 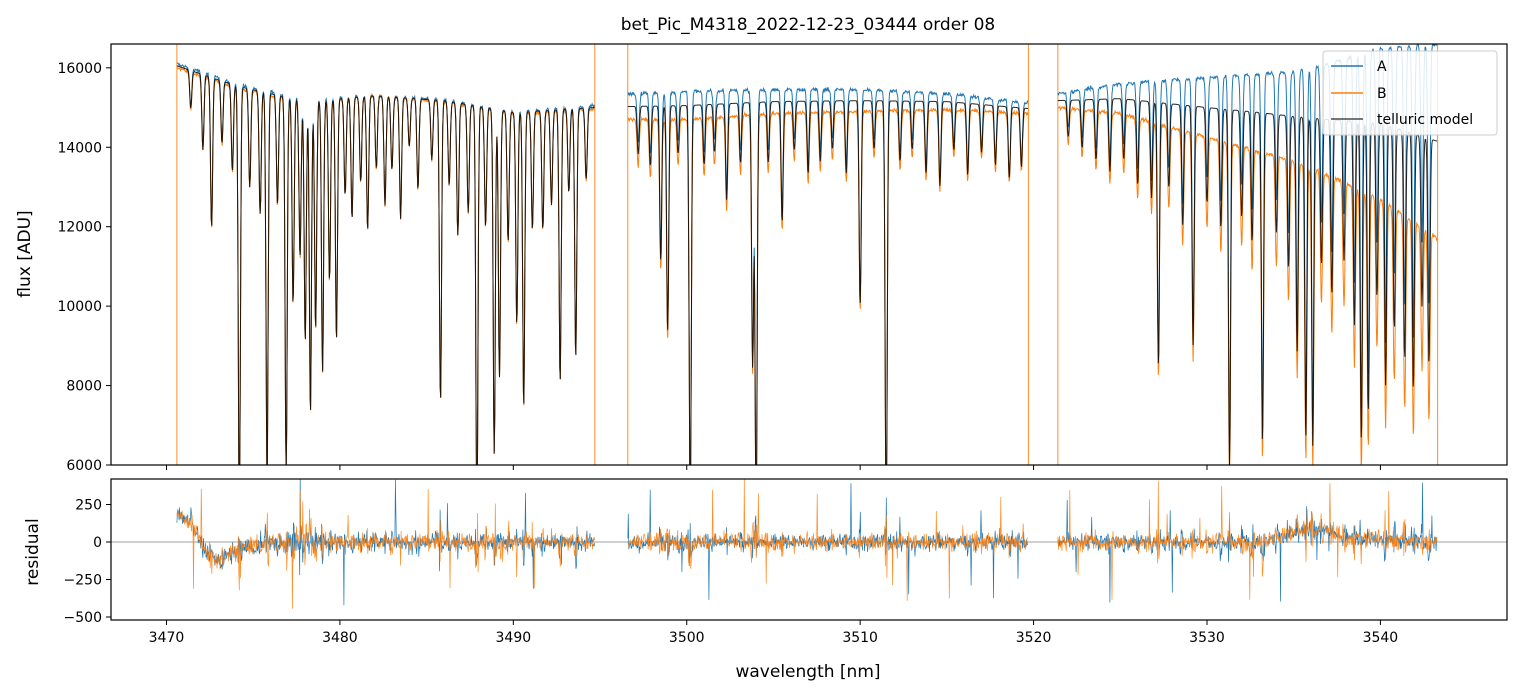 What do you see at coordinates (1381, 638) in the screenshot?
I see `x-tick-label: 3540` at bounding box center [1381, 638].